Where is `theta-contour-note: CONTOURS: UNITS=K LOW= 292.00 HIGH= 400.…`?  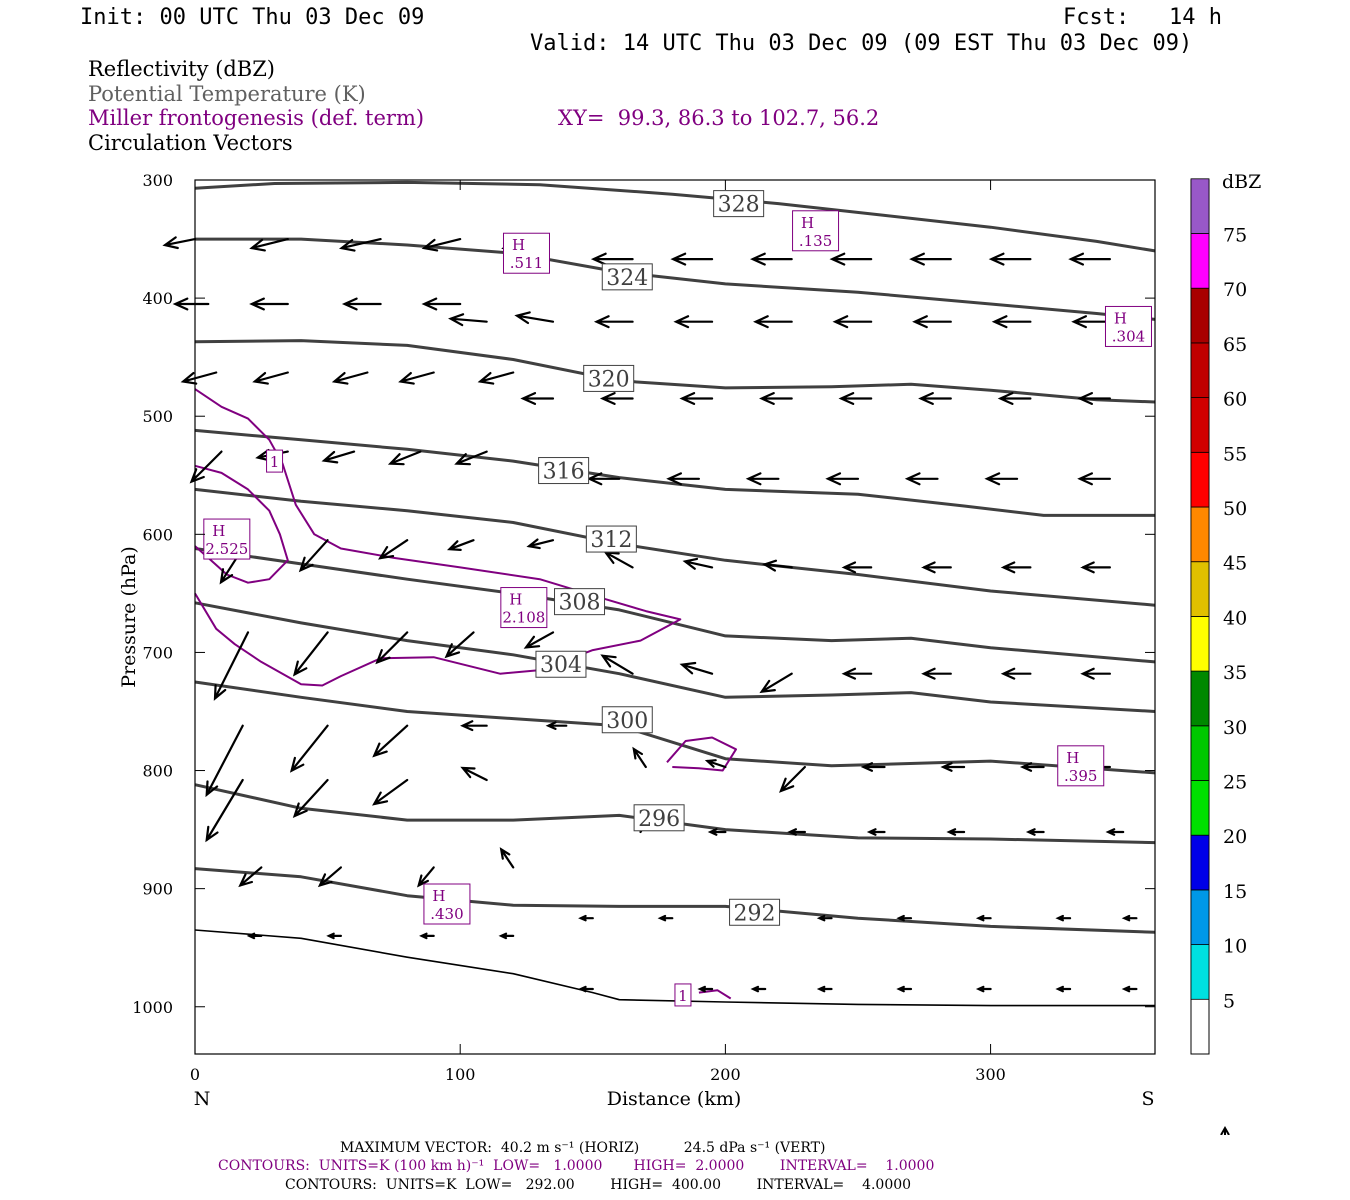 theta-contour-note: CONTOURS: UNITS=K LOW= 292.00 HIGH= 400.… is located at coordinates (598, 1185).